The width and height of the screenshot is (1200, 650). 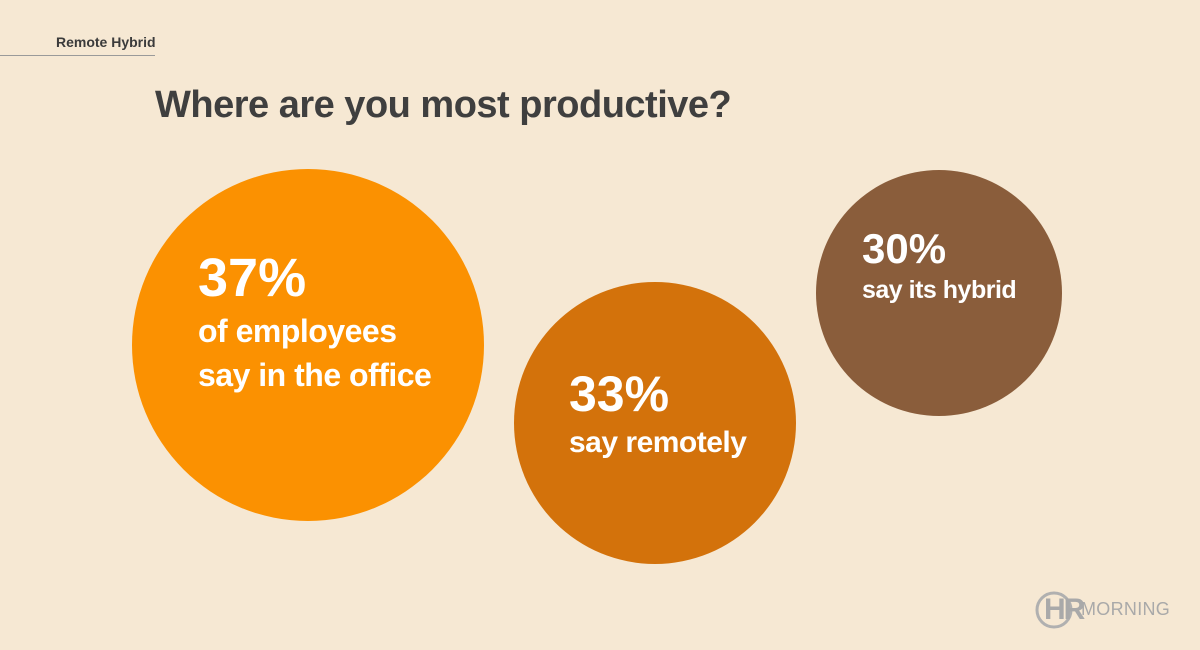 I want to click on bubble-hybrid: 30% say its hybrid, so click(x=939, y=293).